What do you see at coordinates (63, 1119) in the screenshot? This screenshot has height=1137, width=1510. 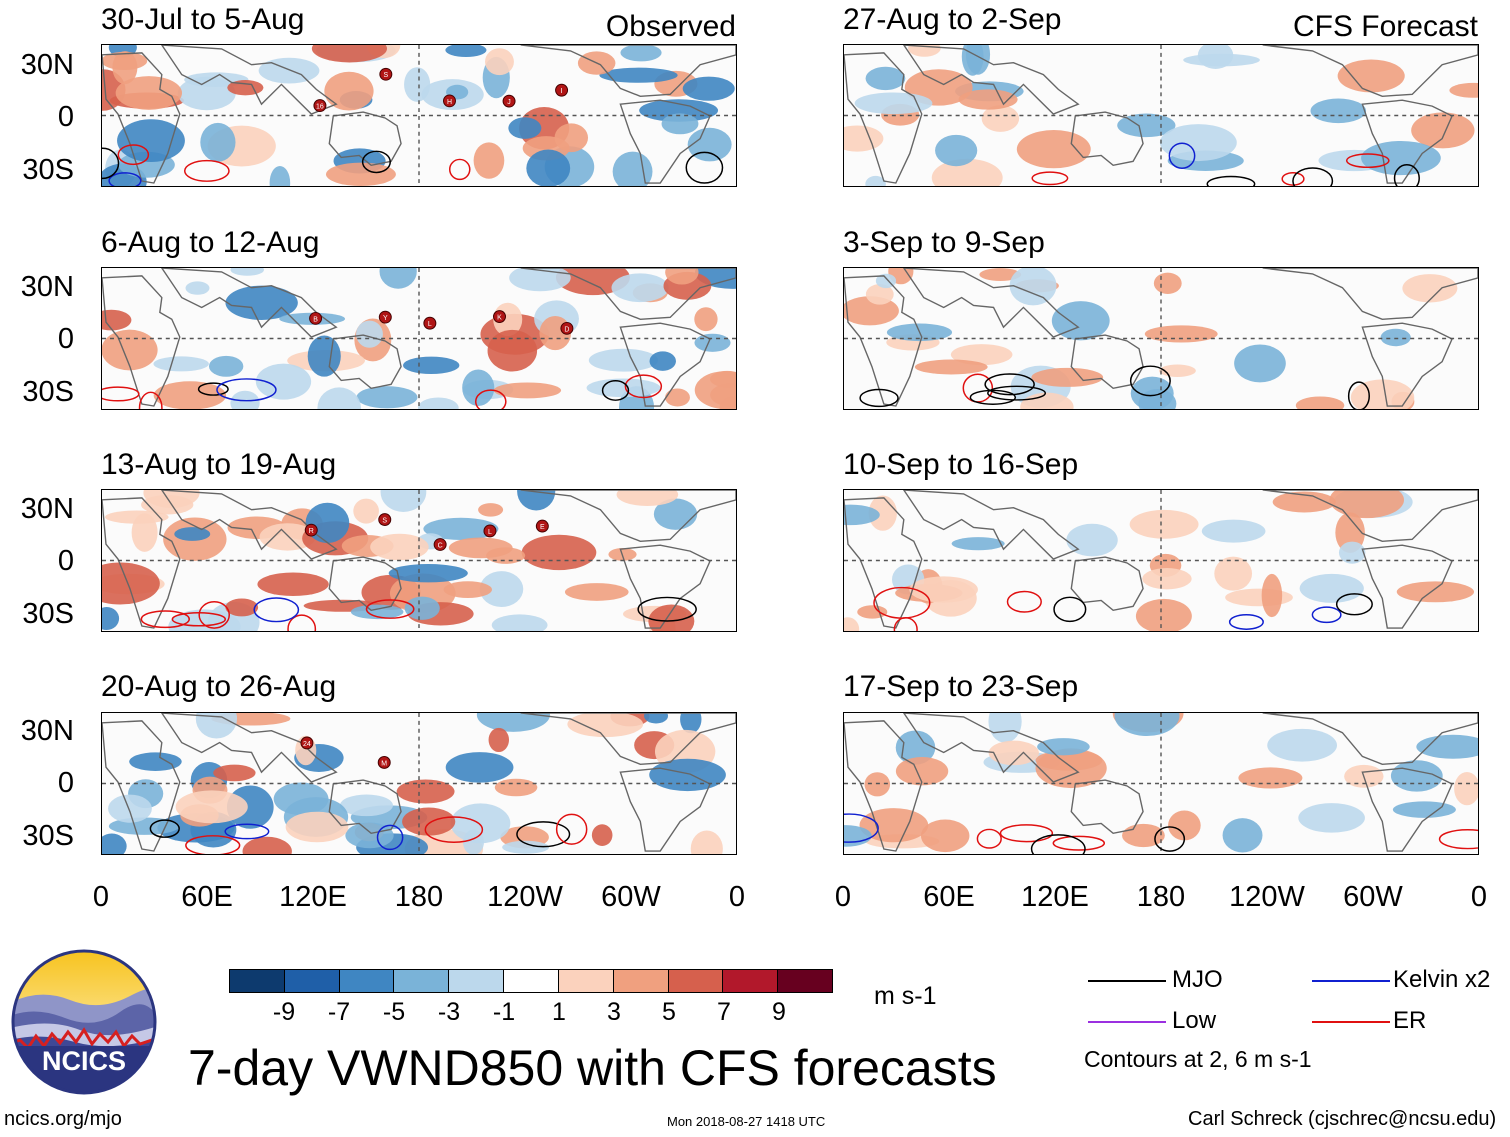 I see `footer-url: ncics.org/mjo` at bounding box center [63, 1119].